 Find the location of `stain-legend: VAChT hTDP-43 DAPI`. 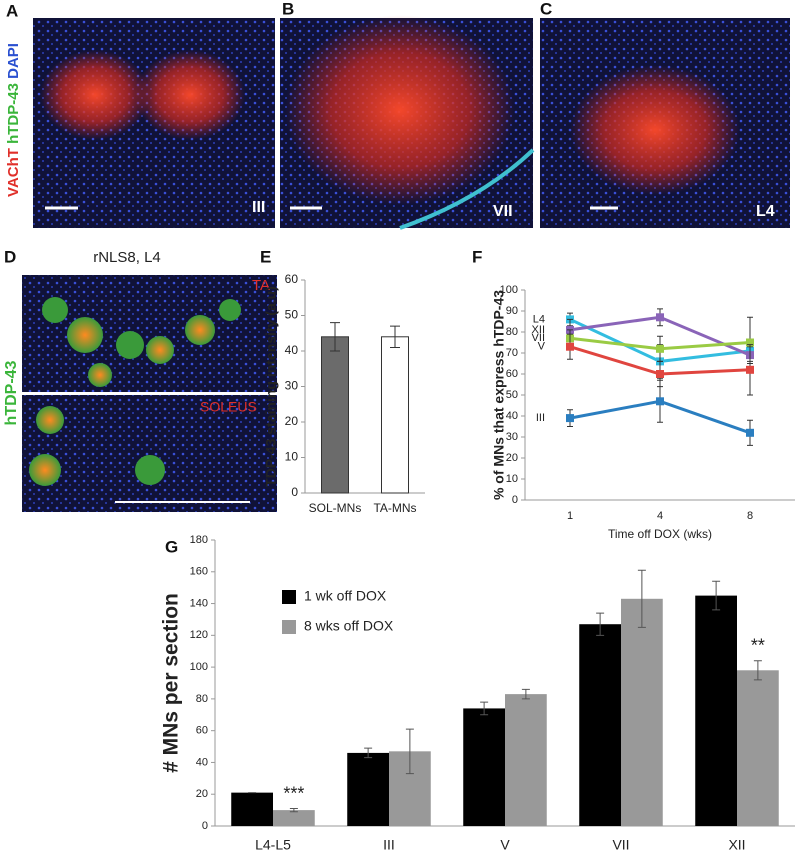

stain-legend: VAChT hTDP-43 DAPI is located at coordinates (13, 120).